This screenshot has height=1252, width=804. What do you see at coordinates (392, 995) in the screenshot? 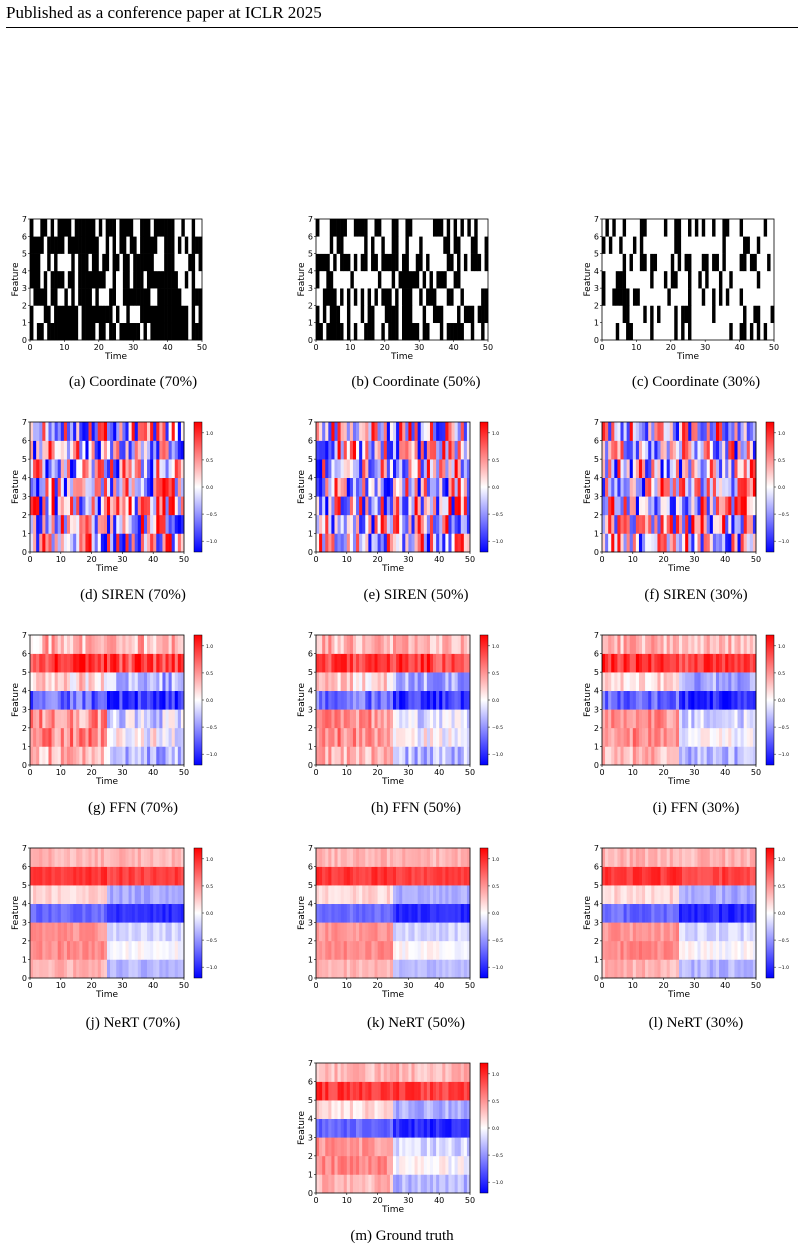
I see `x-axis-label: Time` at bounding box center [392, 995].